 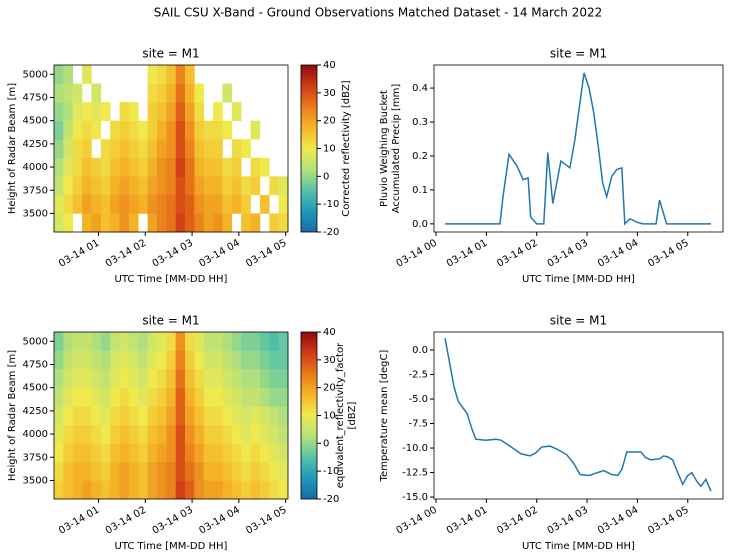 I want to click on x-tick-label: 03-14 00, so click(x=417, y=254).